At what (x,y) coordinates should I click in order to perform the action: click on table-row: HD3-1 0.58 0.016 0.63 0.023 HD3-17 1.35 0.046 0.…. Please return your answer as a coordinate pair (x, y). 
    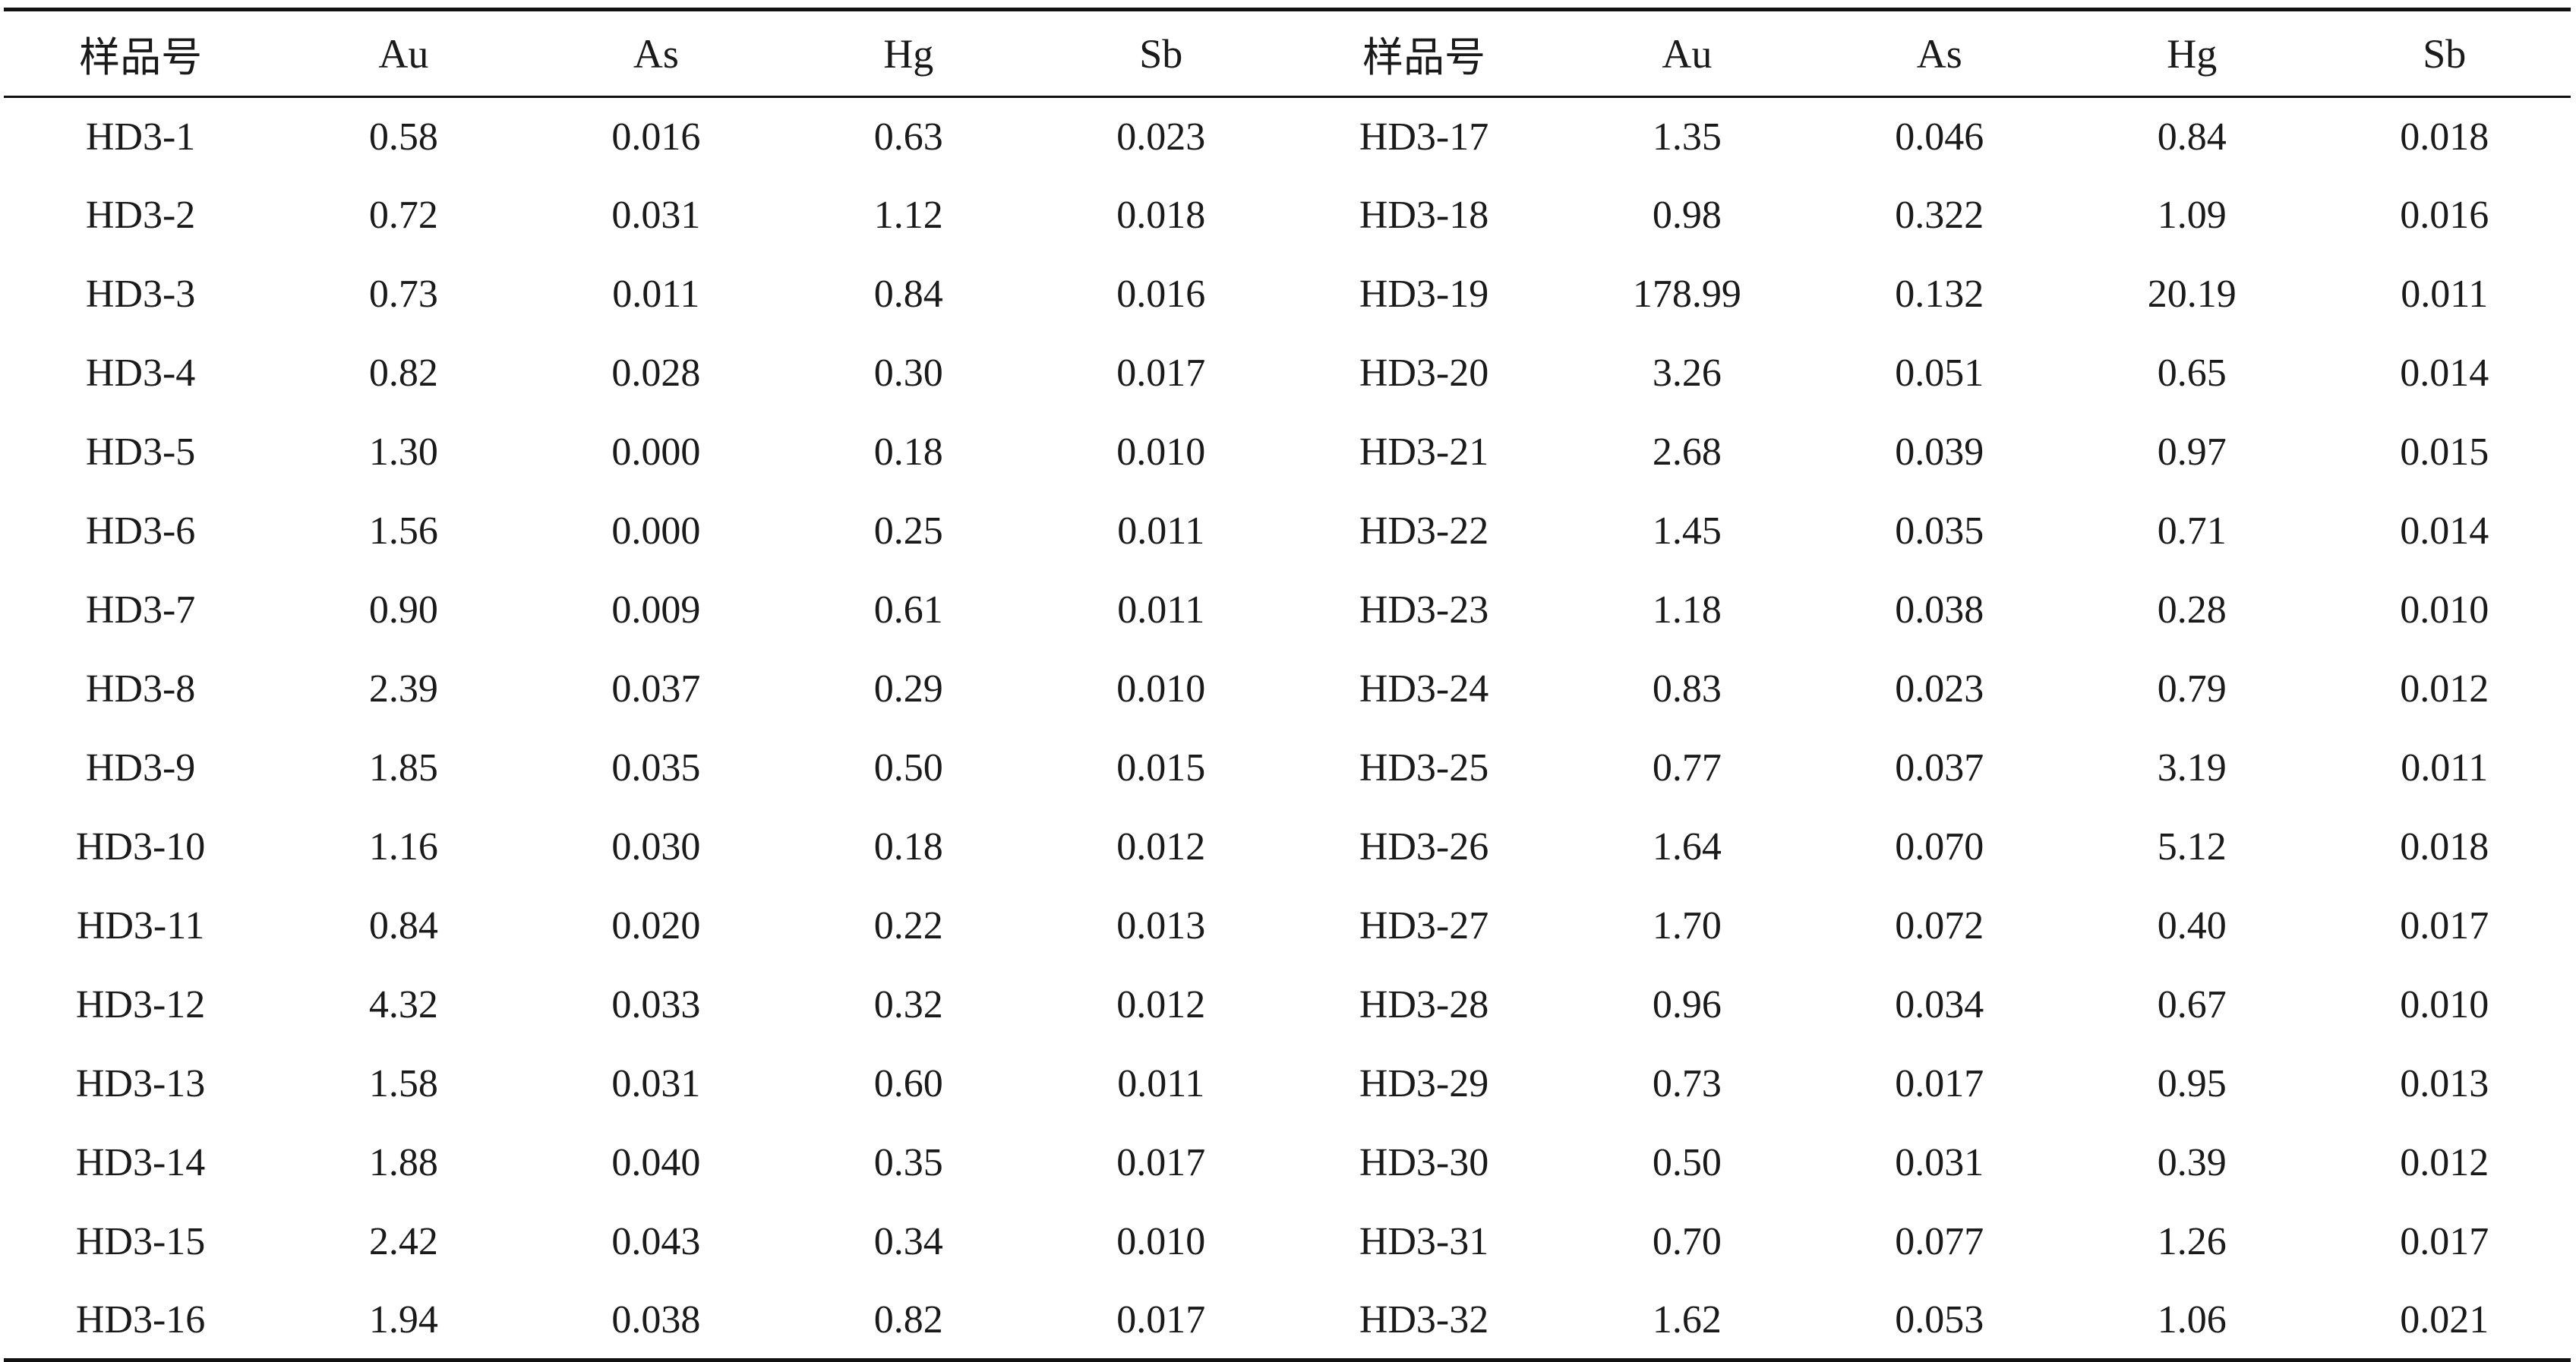
    Looking at the image, I should click on (1287, 136).